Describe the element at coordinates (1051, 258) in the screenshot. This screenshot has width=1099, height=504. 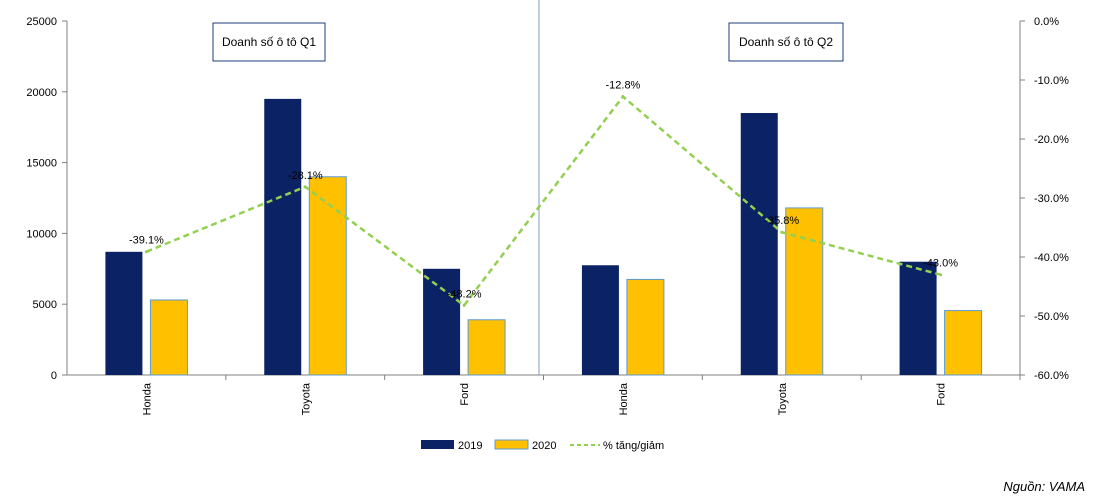
I see `right-tick-label: -40.0%` at that location.